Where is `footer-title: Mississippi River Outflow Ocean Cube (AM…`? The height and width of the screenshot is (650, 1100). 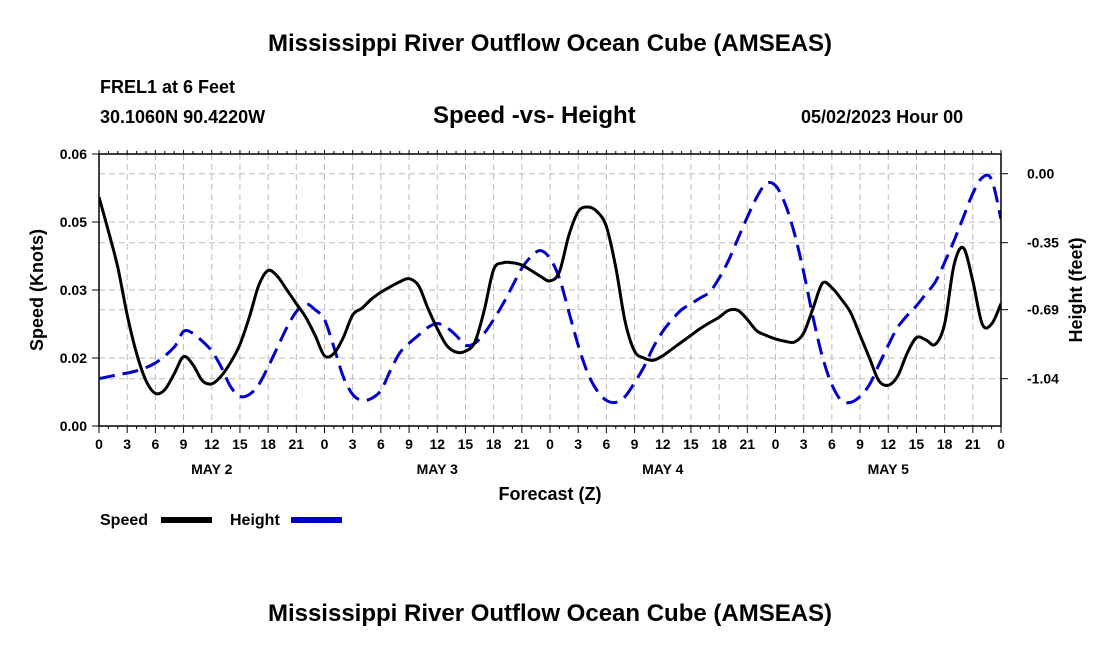
footer-title: Mississippi River Outflow Ocean Cube (AM… is located at coordinates (550, 613).